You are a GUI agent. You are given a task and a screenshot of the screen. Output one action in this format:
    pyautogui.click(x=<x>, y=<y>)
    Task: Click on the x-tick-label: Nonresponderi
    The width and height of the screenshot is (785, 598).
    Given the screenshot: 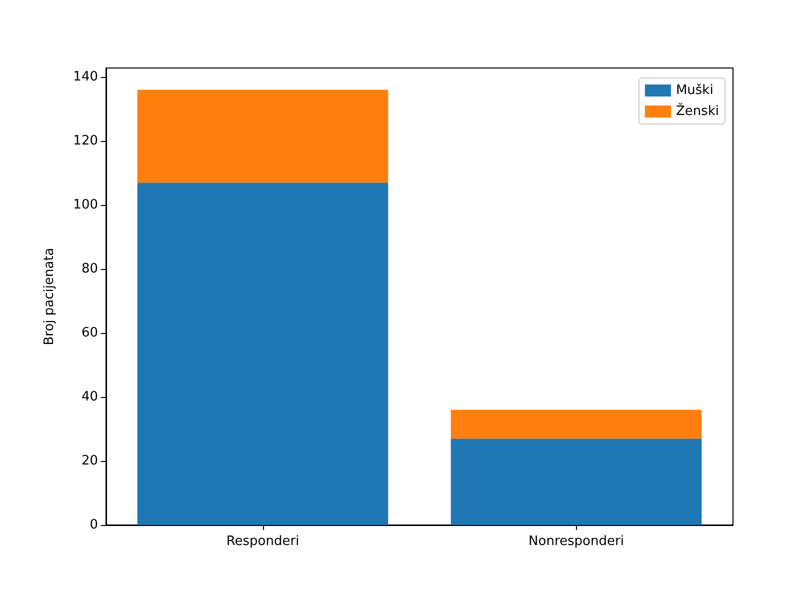 What is the action you would take?
    pyautogui.click(x=576, y=541)
    